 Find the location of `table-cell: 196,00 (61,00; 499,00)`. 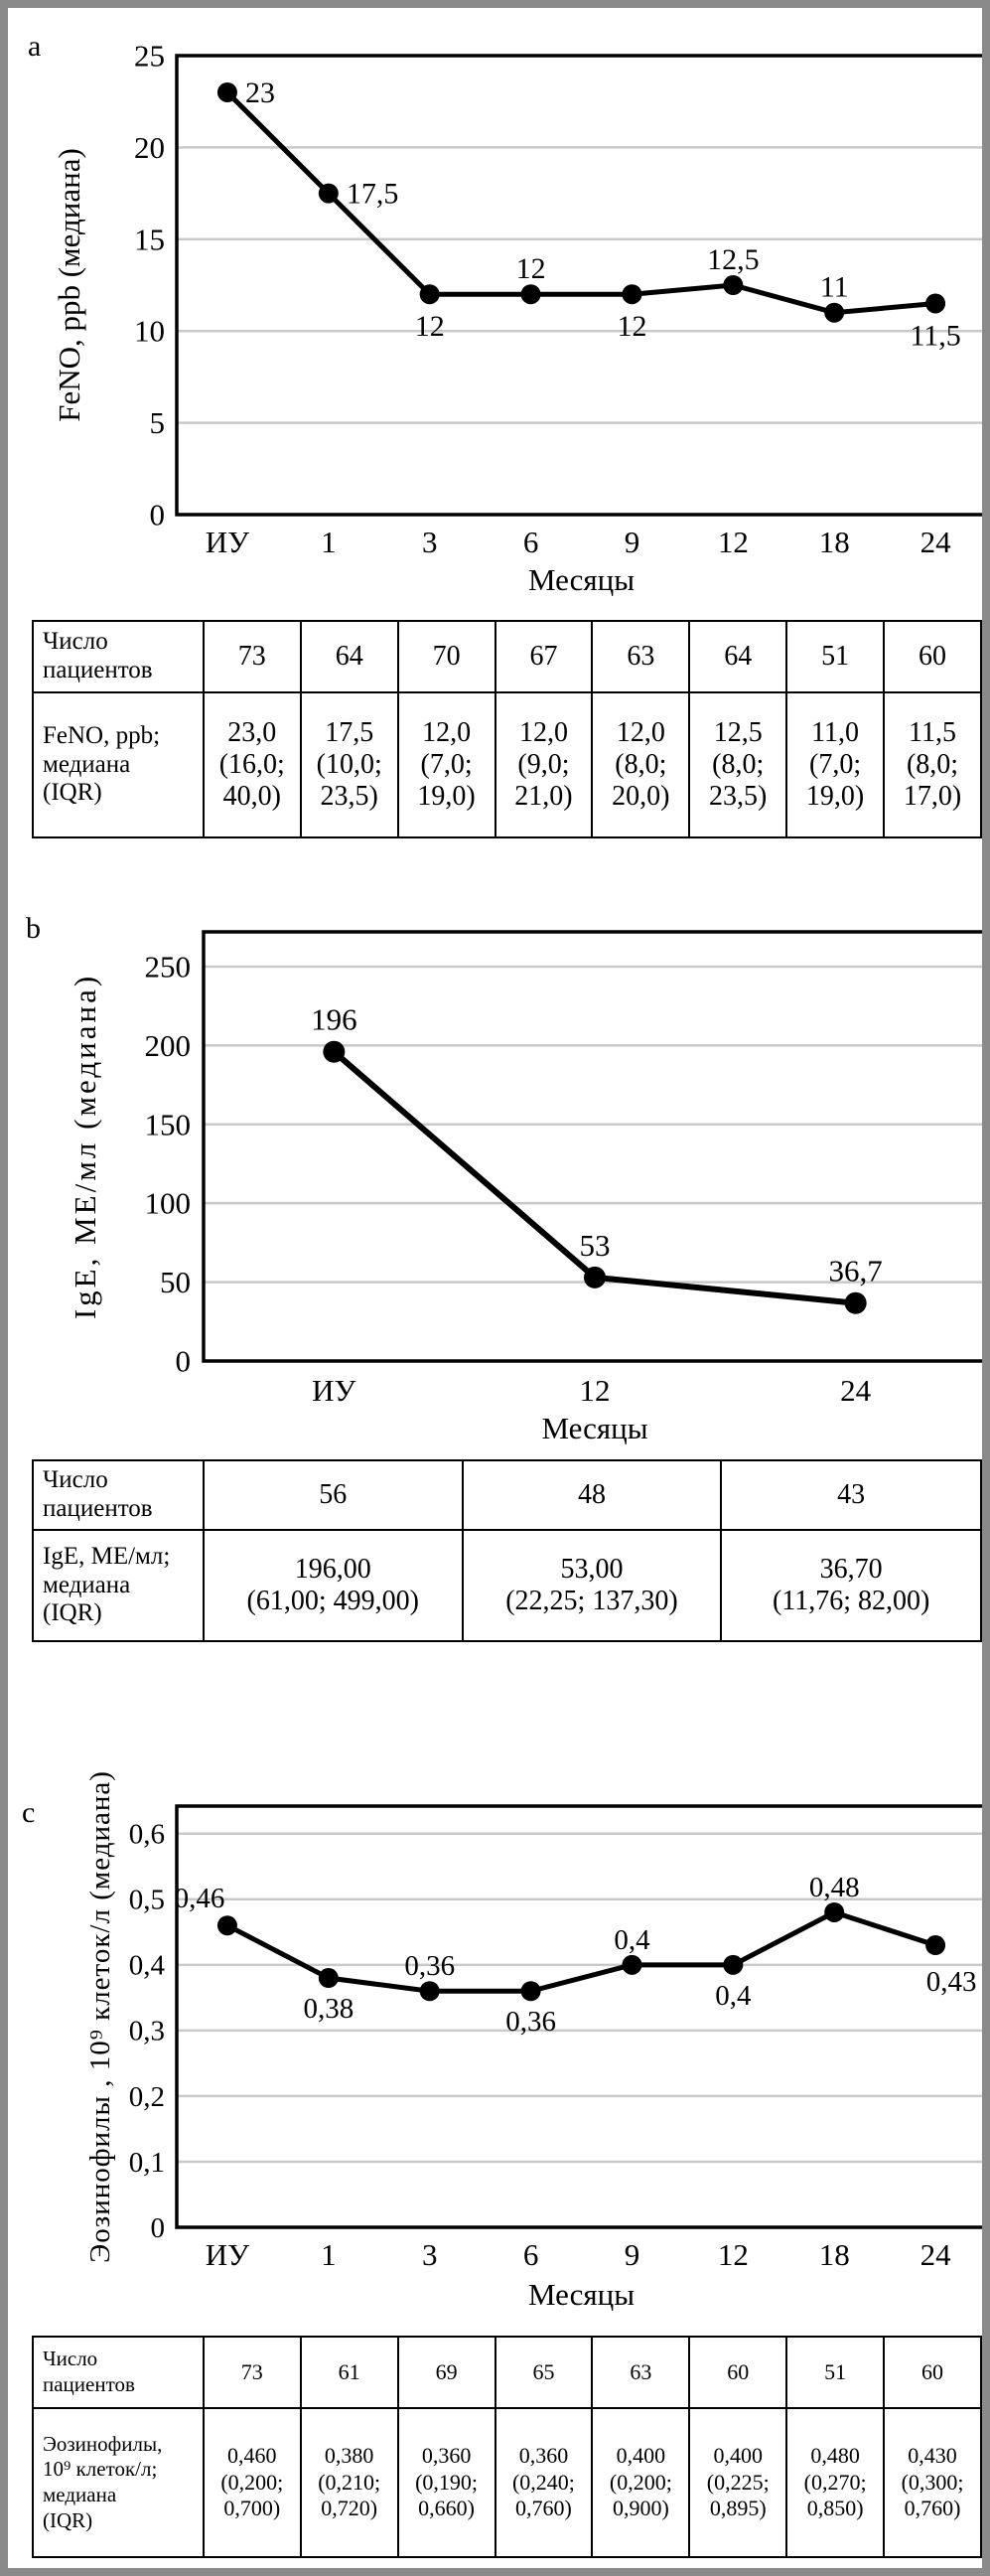

table-cell: 196,00 (61,00; 499,00) is located at coordinates (333, 1585).